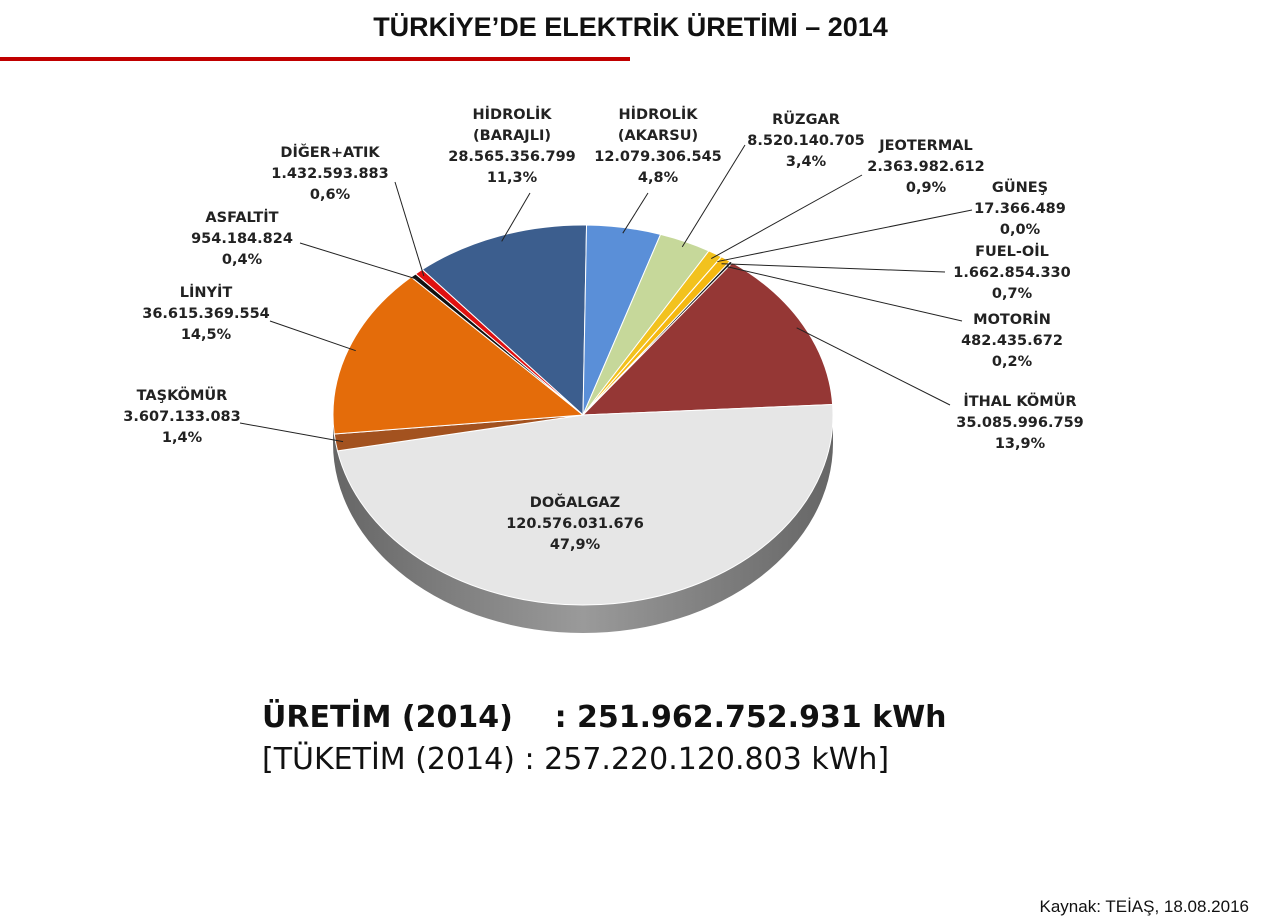  Describe the element at coordinates (242, 260) in the screenshot. I see `percent-label: 0,4%` at that location.